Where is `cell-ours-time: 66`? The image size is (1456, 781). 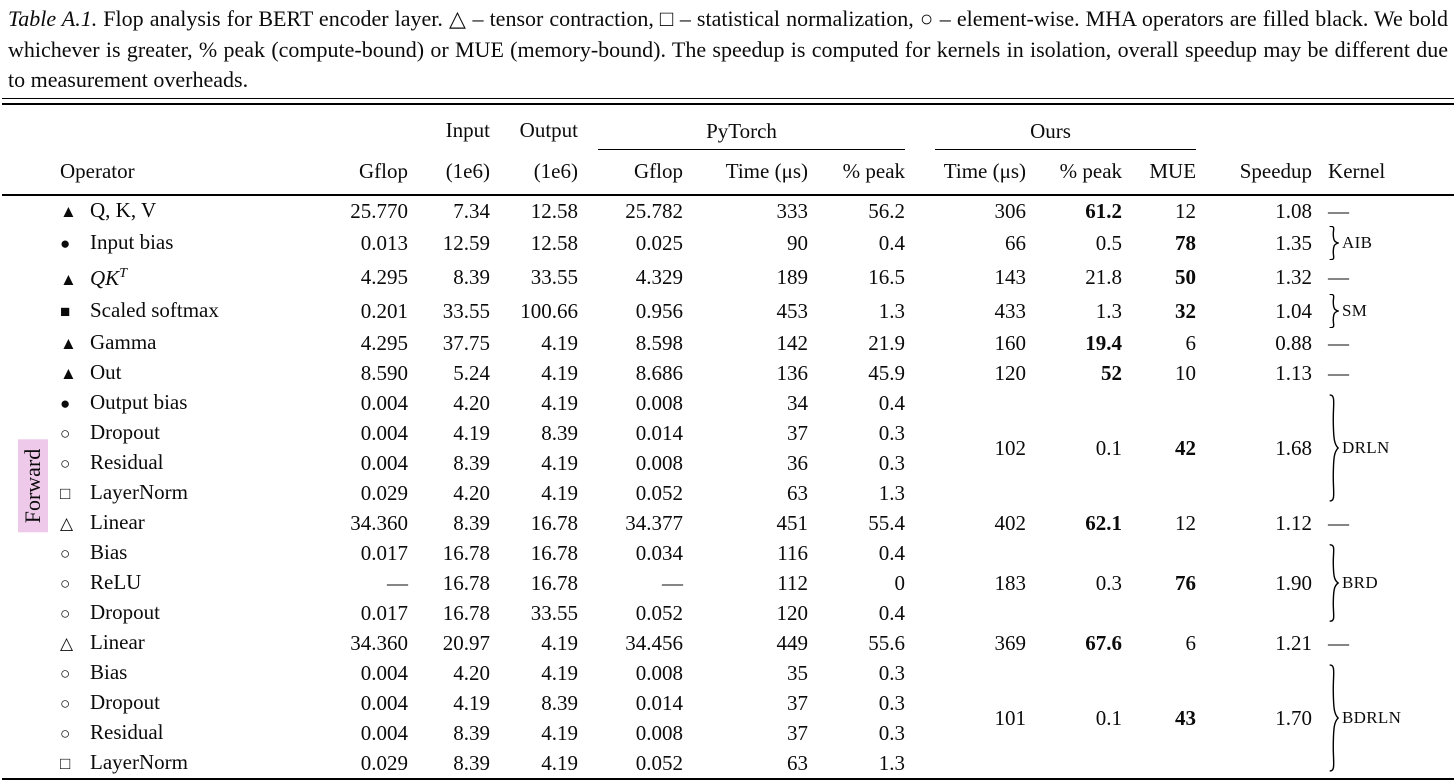
cell-ours-time: 66 is located at coordinates (1016, 242).